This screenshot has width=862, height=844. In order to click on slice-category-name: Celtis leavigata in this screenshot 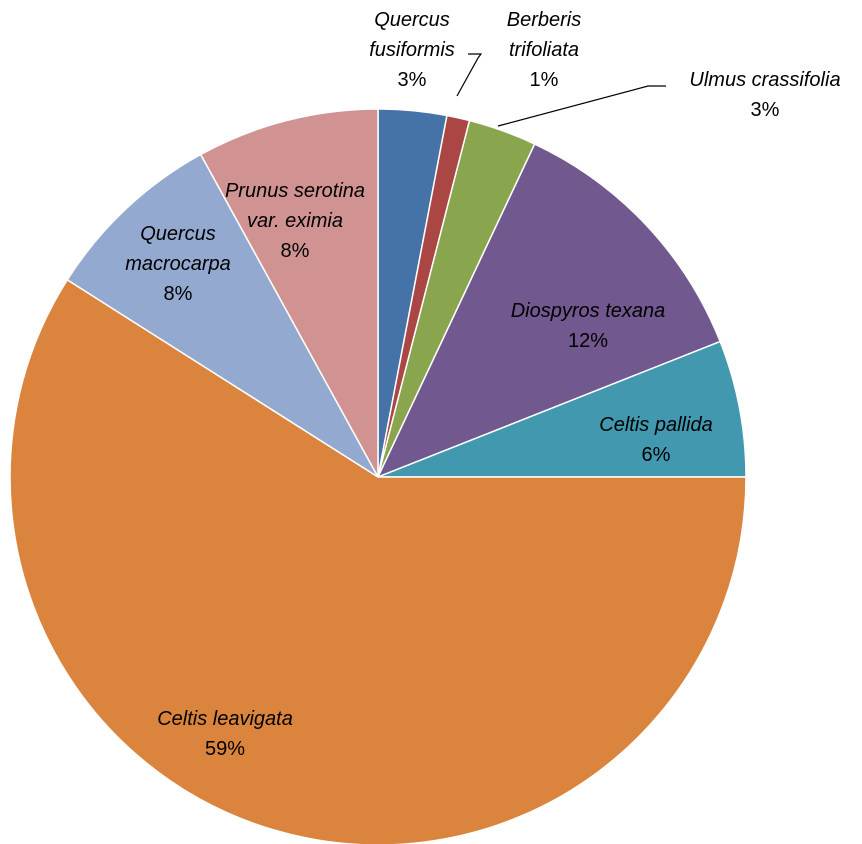, I will do `click(225, 719)`.